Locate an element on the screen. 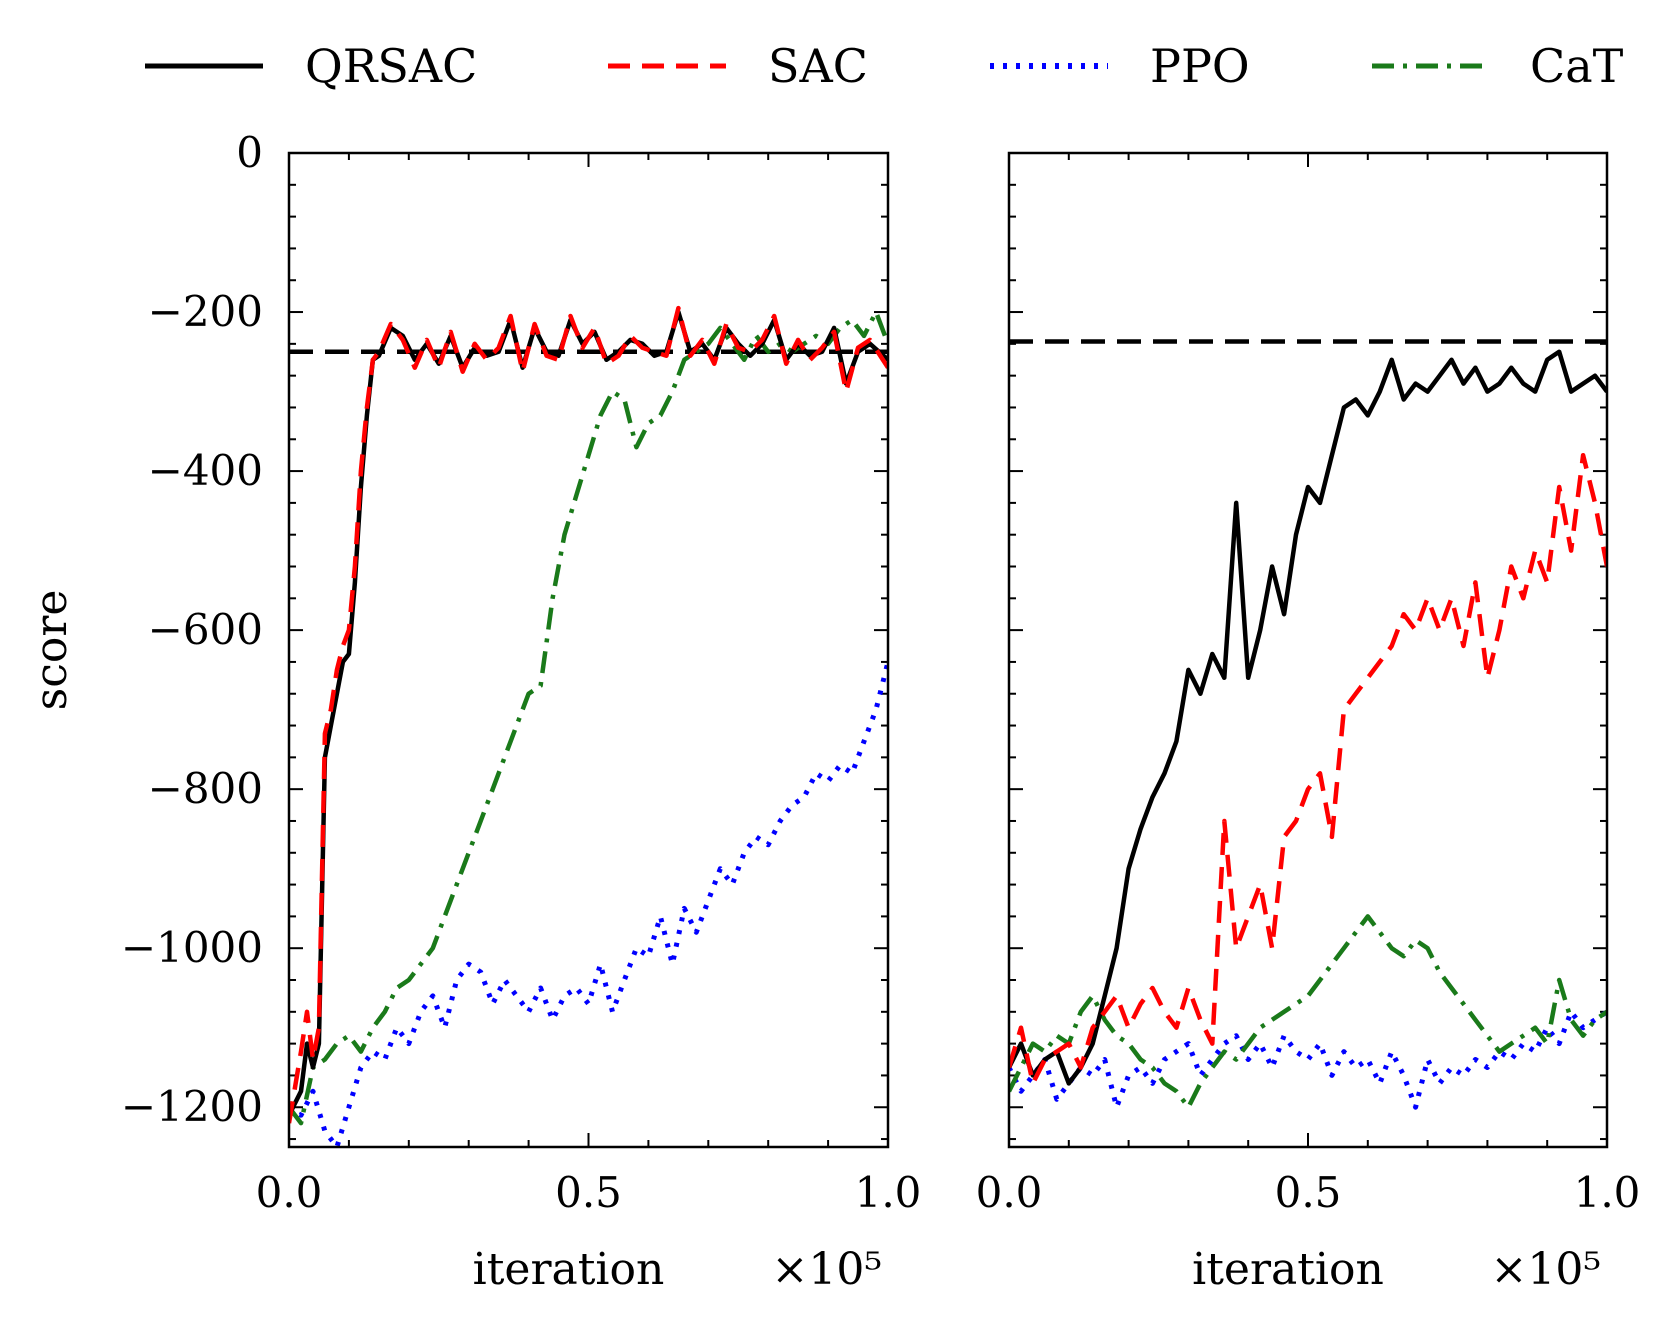  legend-label-sac: SAC is located at coordinates (818, 66).